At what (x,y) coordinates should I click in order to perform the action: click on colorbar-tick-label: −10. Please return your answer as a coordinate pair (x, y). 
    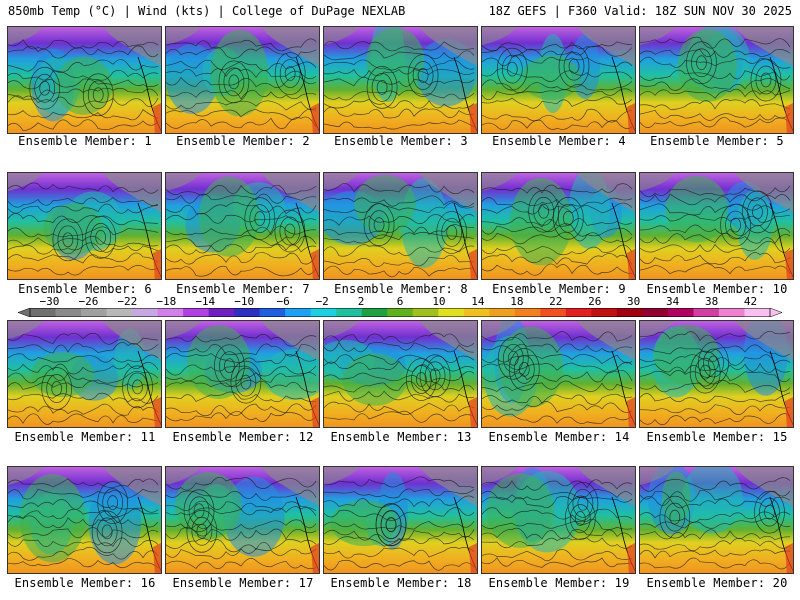
    Looking at the image, I should click on (244, 301).